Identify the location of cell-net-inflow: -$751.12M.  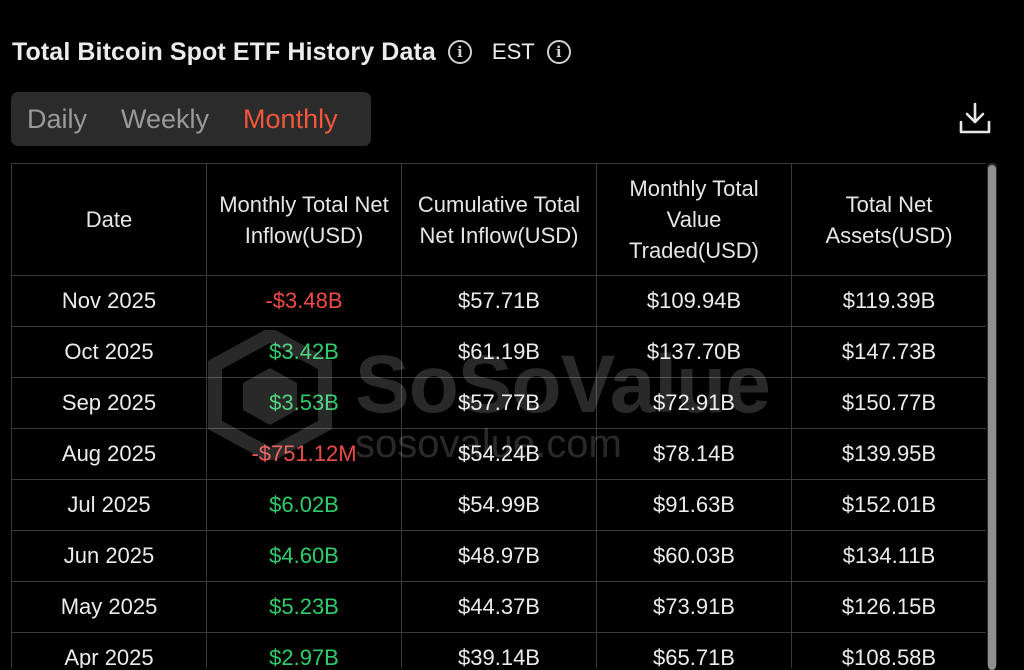
(304, 454).